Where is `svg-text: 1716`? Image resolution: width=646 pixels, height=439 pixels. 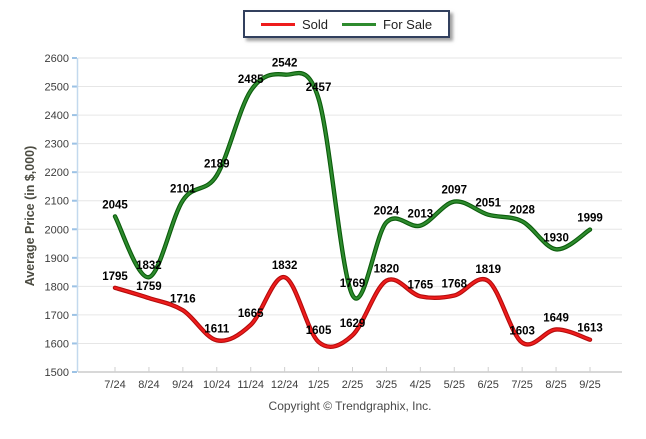 svg-text: 1716 is located at coordinates (183, 299).